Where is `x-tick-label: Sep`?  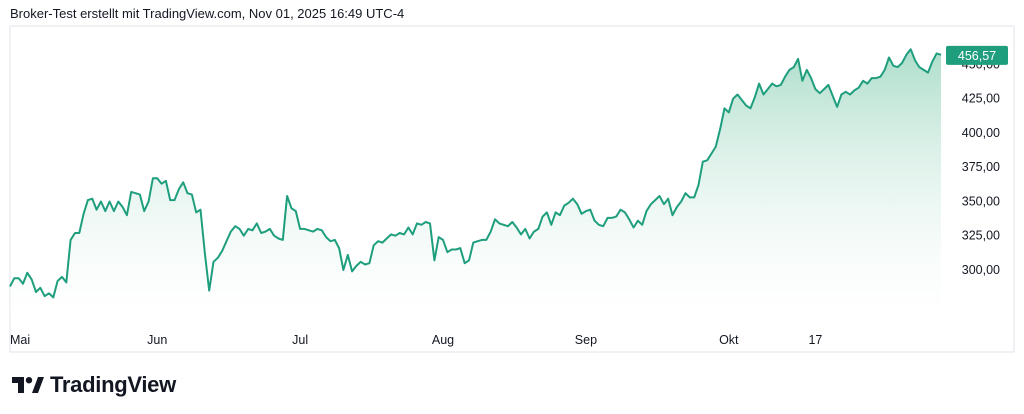
x-tick-label: Sep is located at coordinates (586, 340).